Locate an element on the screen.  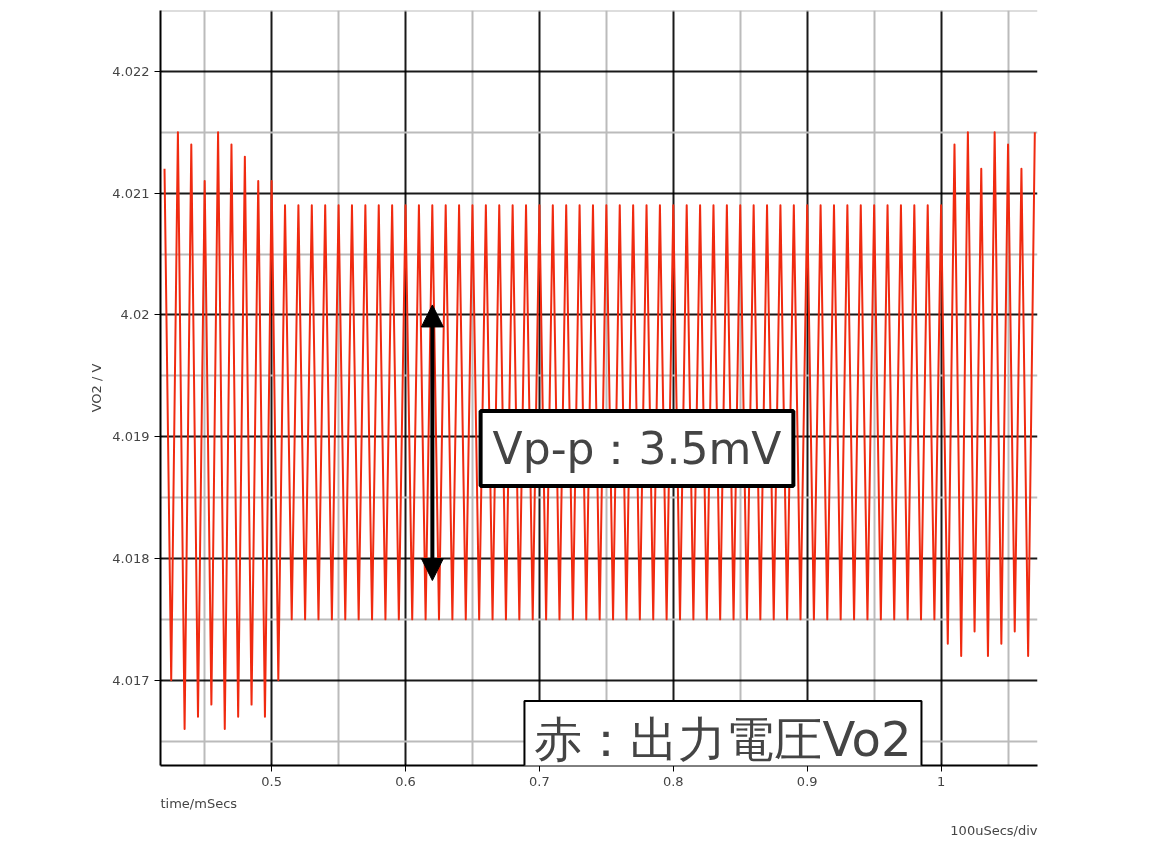
y-tick-label: 4.02 is located at coordinates (135, 315).